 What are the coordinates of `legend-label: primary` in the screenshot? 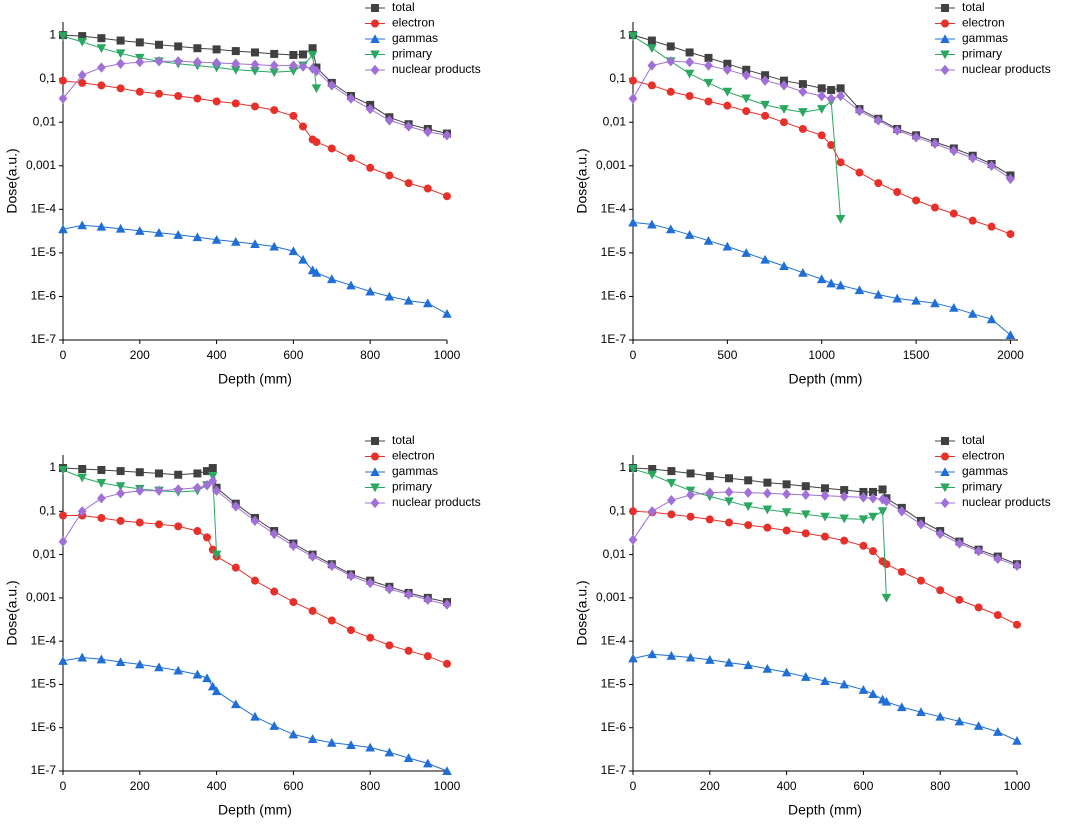 It's located at (982, 487).